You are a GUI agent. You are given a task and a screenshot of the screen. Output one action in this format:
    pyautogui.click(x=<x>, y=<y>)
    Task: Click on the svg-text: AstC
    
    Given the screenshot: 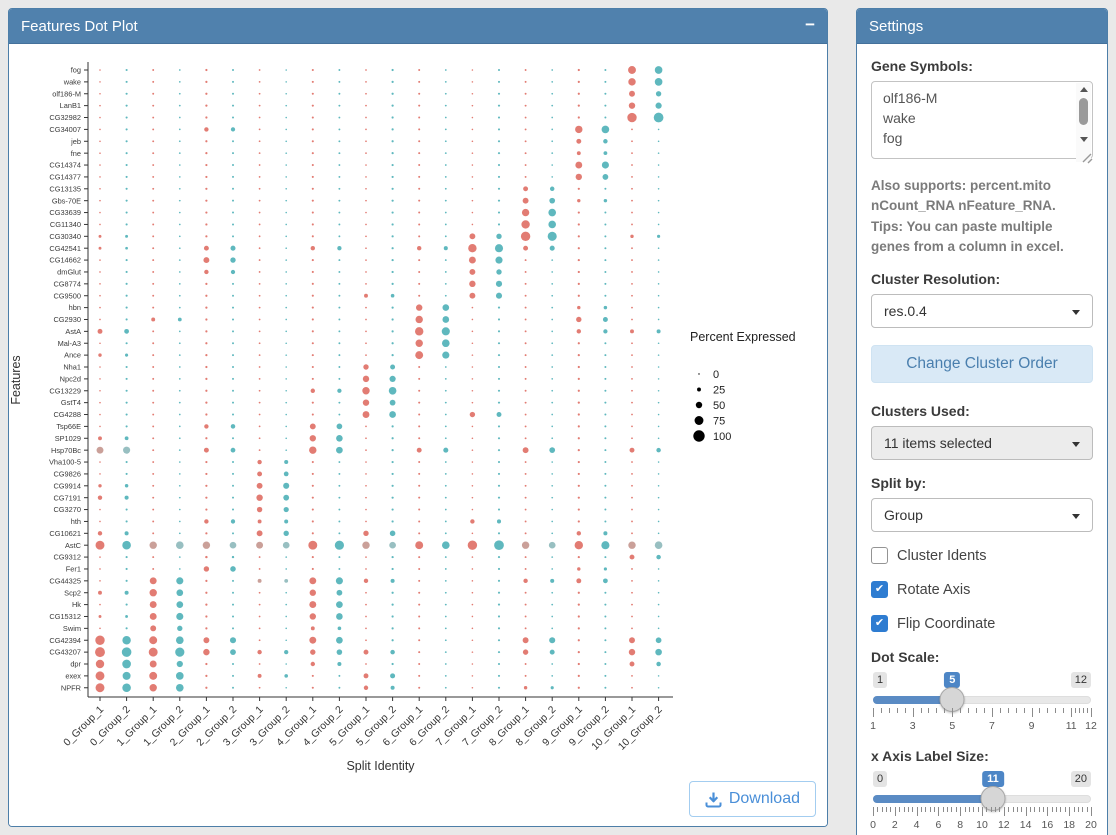 What is the action you would take?
    pyautogui.click(x=73, y=545)
    